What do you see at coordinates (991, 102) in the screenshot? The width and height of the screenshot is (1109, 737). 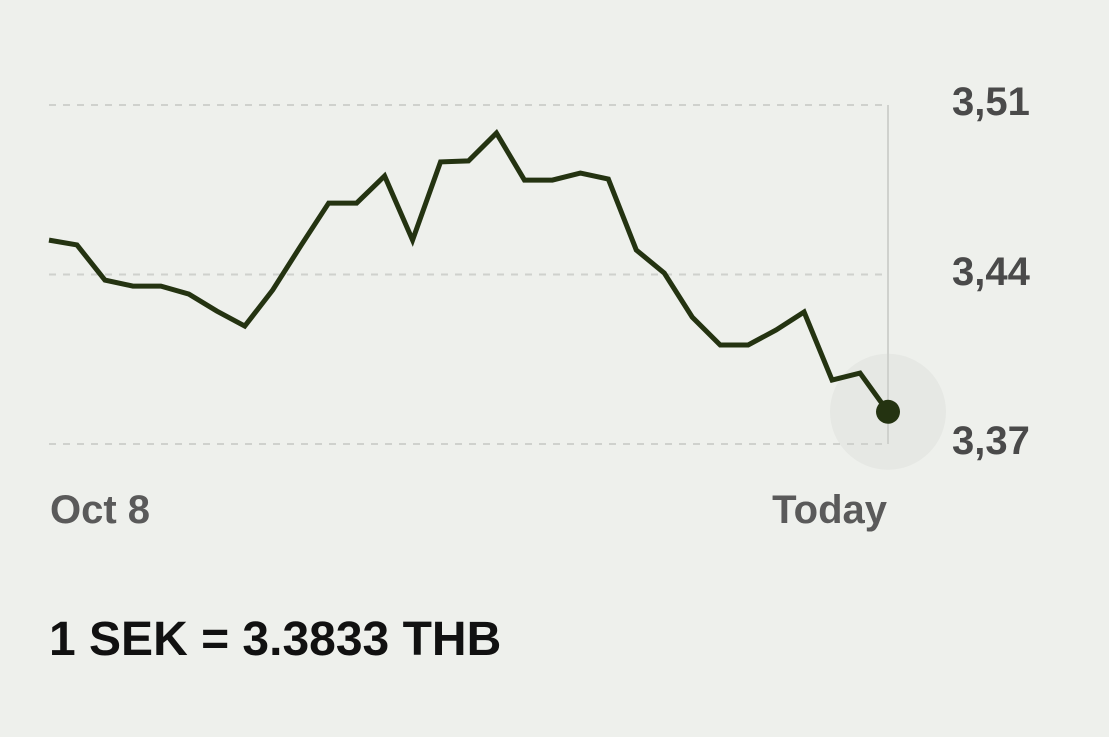 I see `y-tick-label: 3,51` at bounding box center [991, 102].